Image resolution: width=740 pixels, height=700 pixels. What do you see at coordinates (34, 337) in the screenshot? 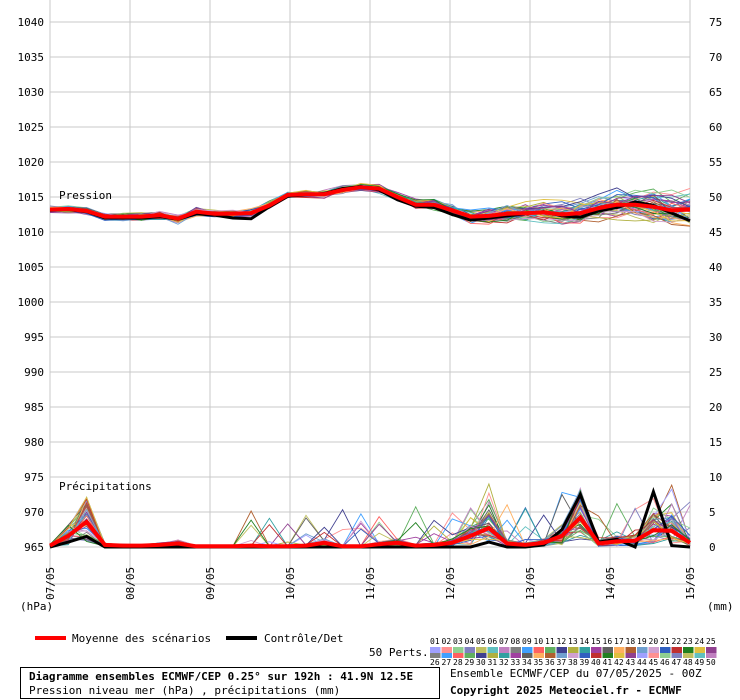
I see `left-tick-label: 995` at bounding box center [34, 337].